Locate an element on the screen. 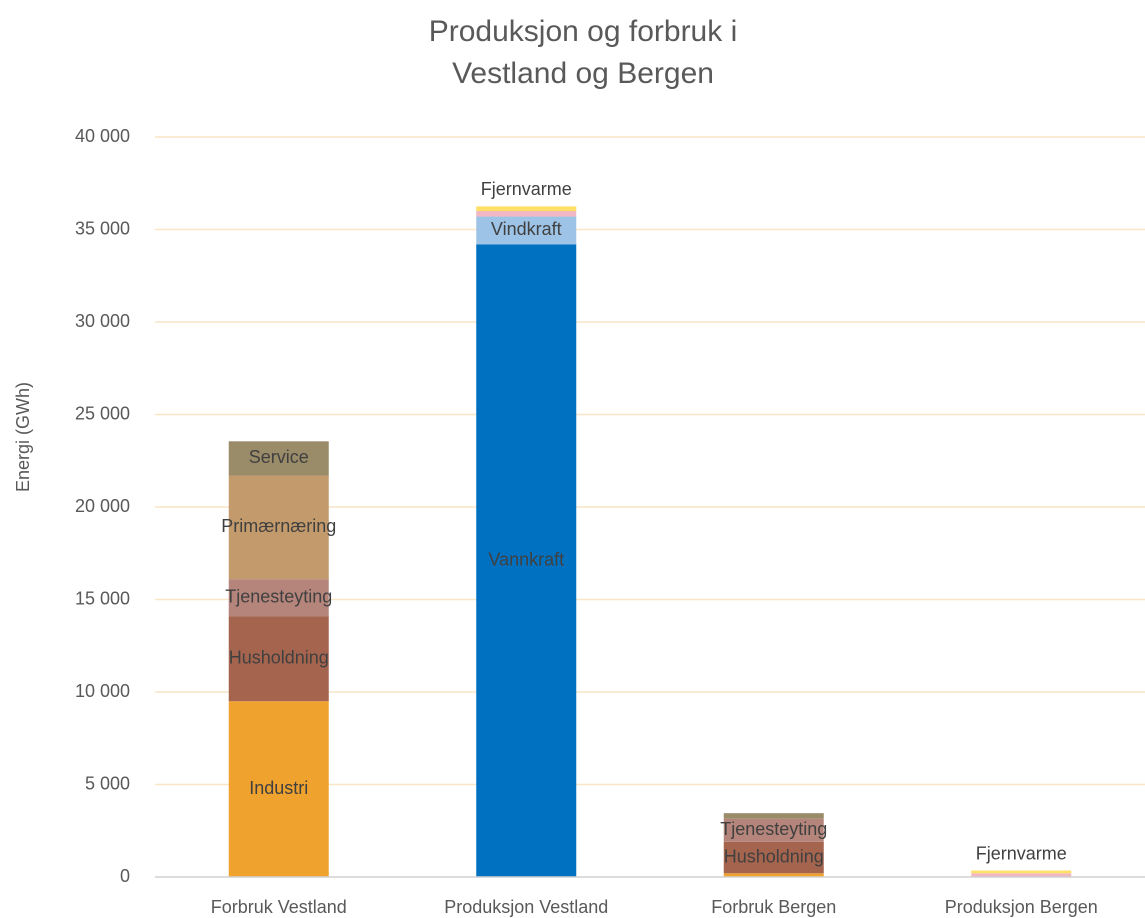 Image resolution: width=1145 pixels, height=918 pixels. segment-label: Industri is located at coordinates (278, 788).